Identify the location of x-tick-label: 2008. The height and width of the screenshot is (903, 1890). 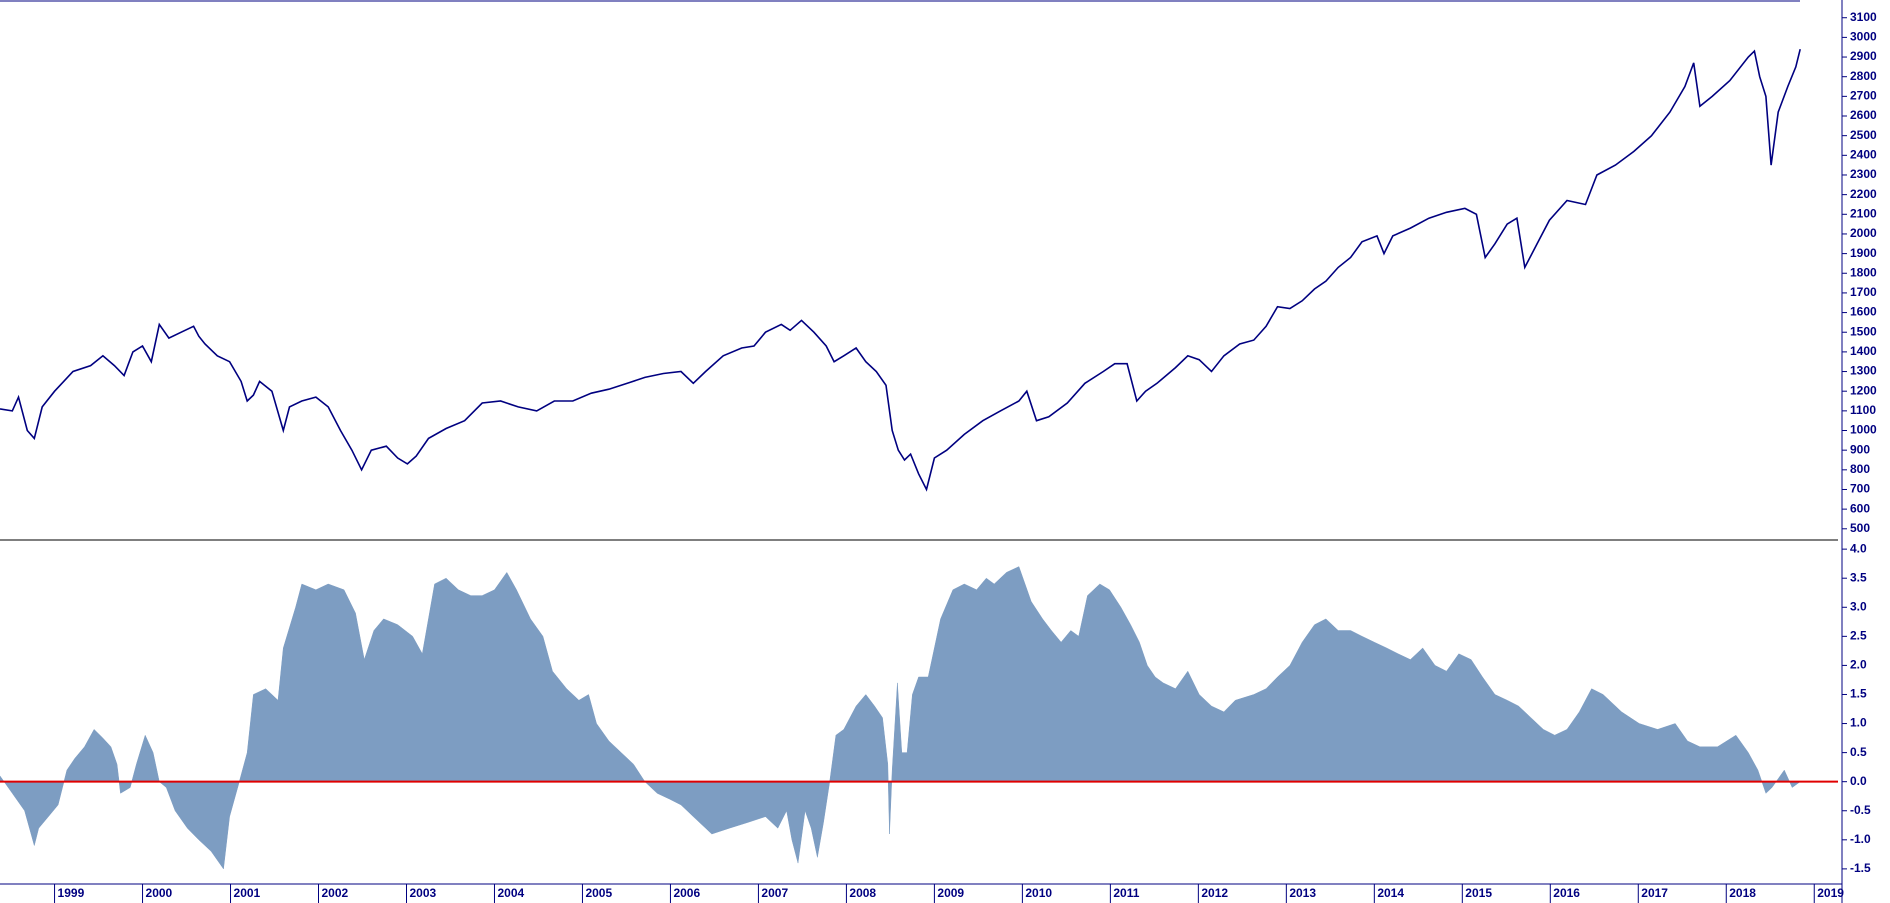
(862, 893).